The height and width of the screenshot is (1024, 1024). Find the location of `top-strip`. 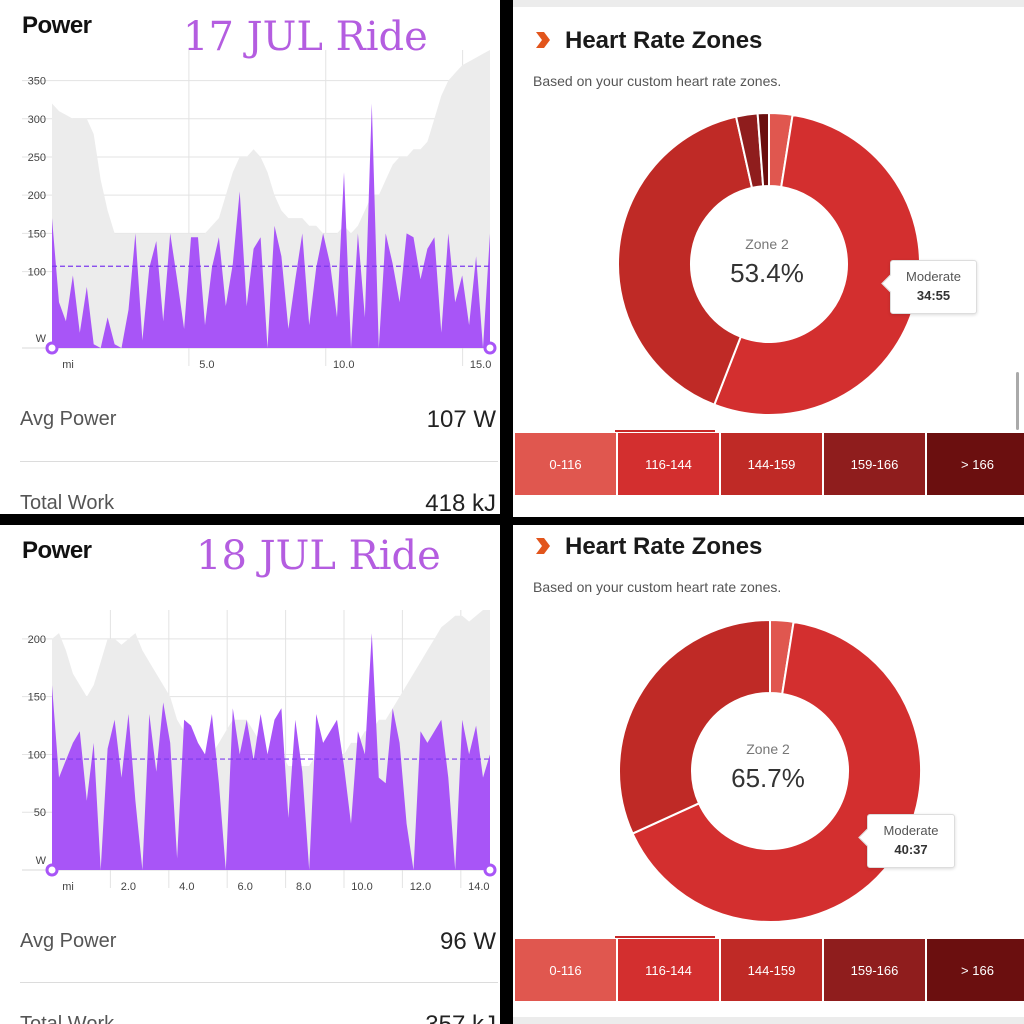

top-strip is located at coordinates (768, 3).